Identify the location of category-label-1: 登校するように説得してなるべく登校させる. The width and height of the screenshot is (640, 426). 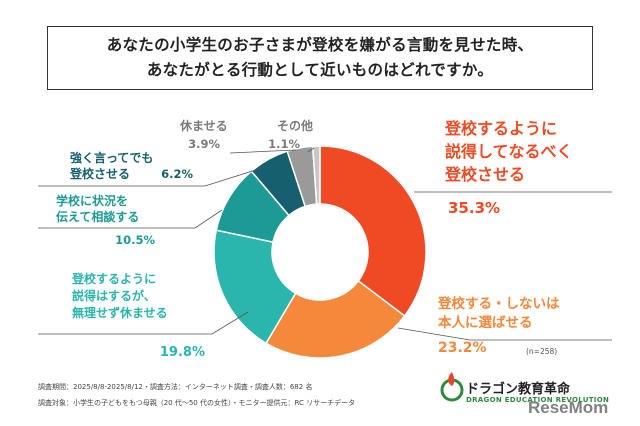
(508, 151).